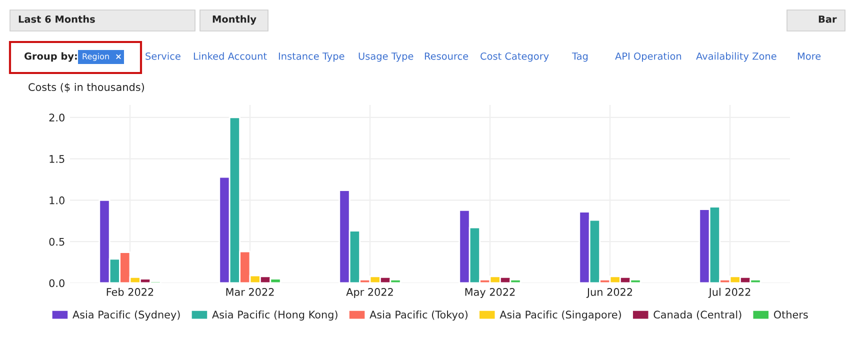  What do you see at coordinates (514, 57) in the screenshot?
I see `text: Cost Category` at bounding box center [514, 57].